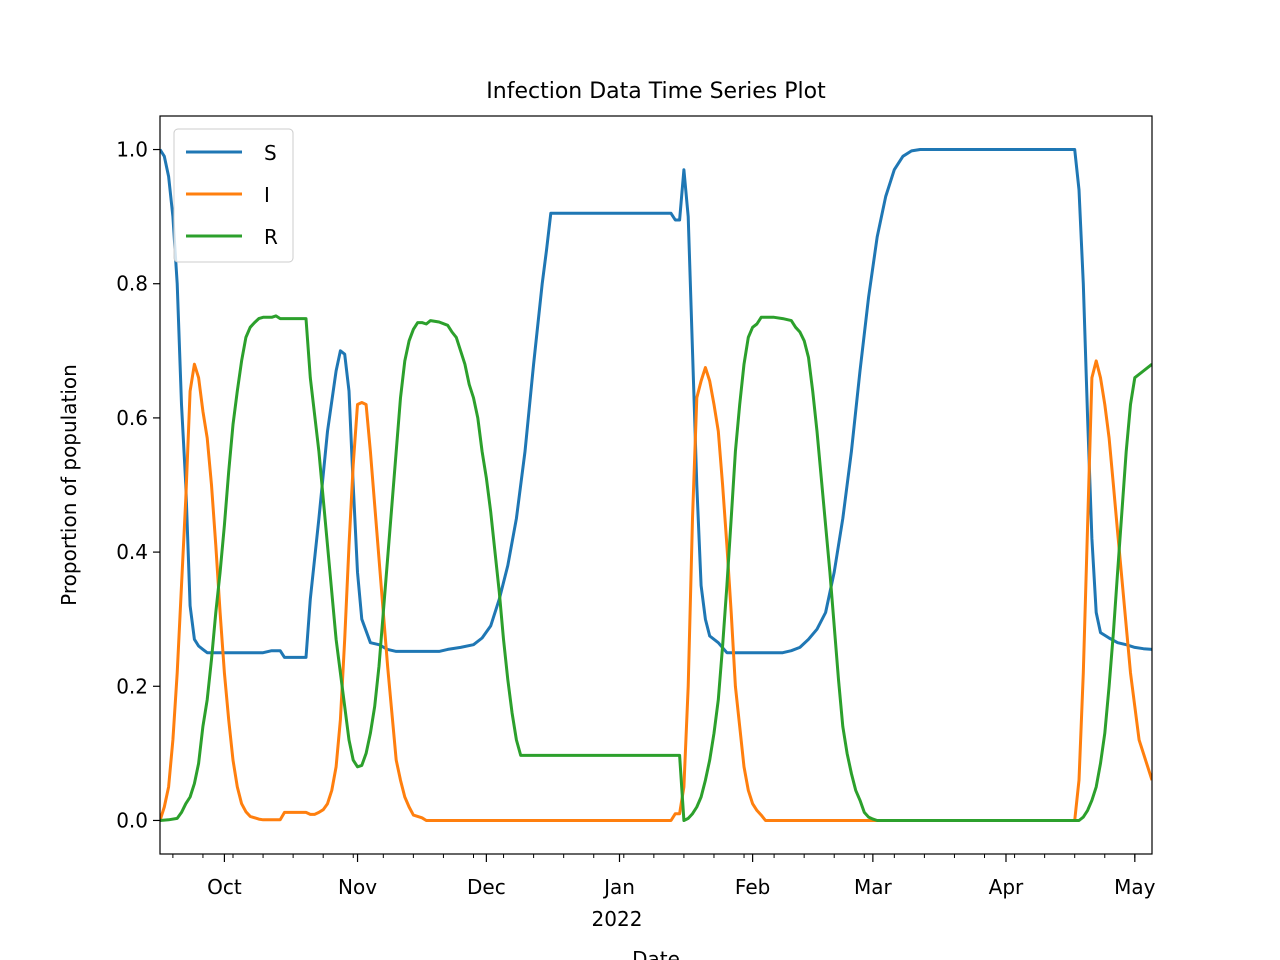 The width and height of the screenshot is (1280, 960). Describe the element at coordinates (267, 195) in the screenshot. I see `legend-label-I: I` at that location.